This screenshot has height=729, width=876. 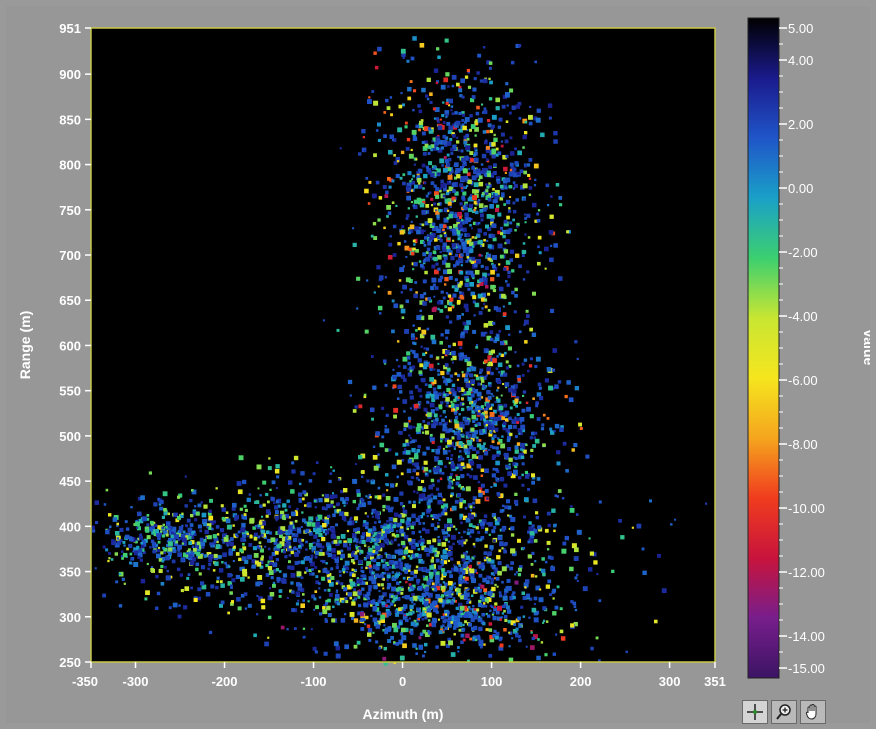 What do you see at coordinates (800, 60) in the screenshot?
I see `colorbar-tick-label: 4.00` at bounding box center [800, 60].